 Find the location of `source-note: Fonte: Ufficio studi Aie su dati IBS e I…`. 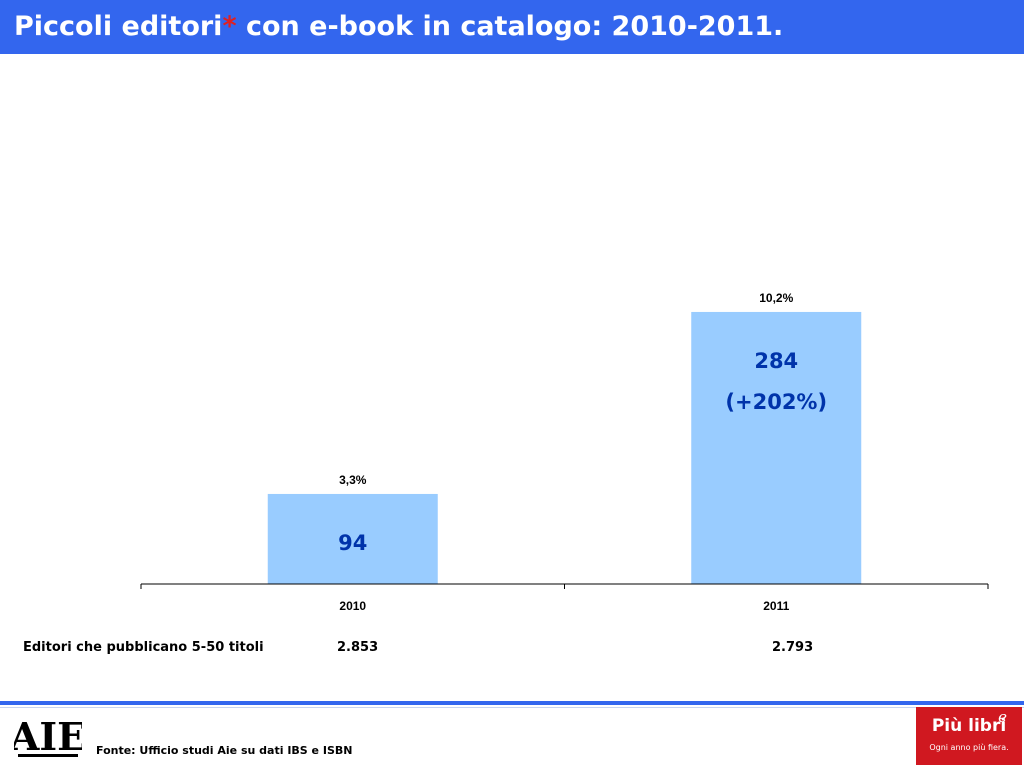

source-note: Fonte: Ufficio studi Aie su dati IBS e I… is located at coordinates (224, 750).